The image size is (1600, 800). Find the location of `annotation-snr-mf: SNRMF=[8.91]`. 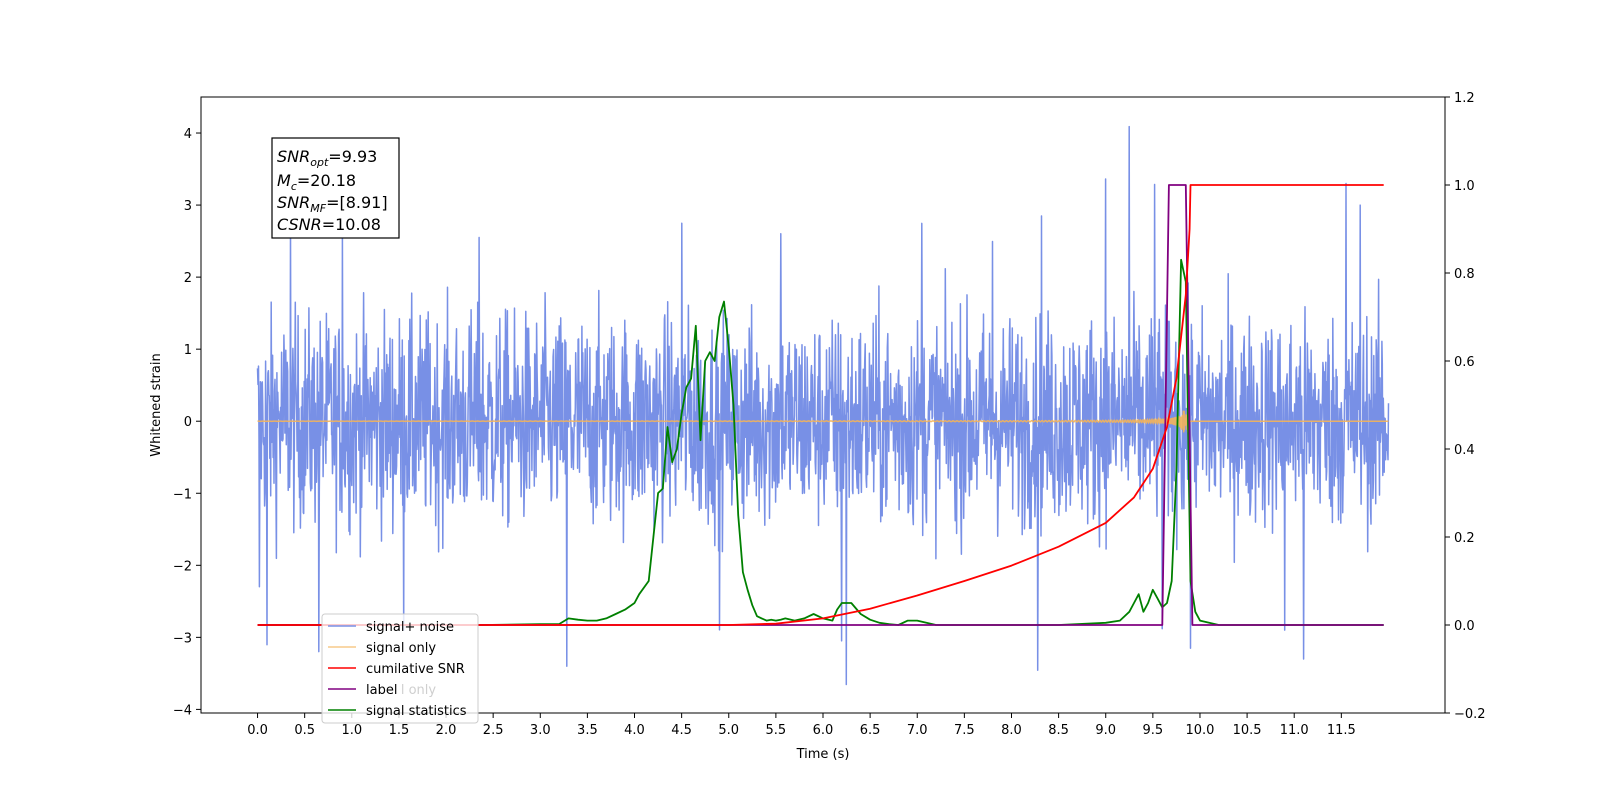

annotation-snr-mf: SNRMF=[8.91] is located at coordinates (332, 204).